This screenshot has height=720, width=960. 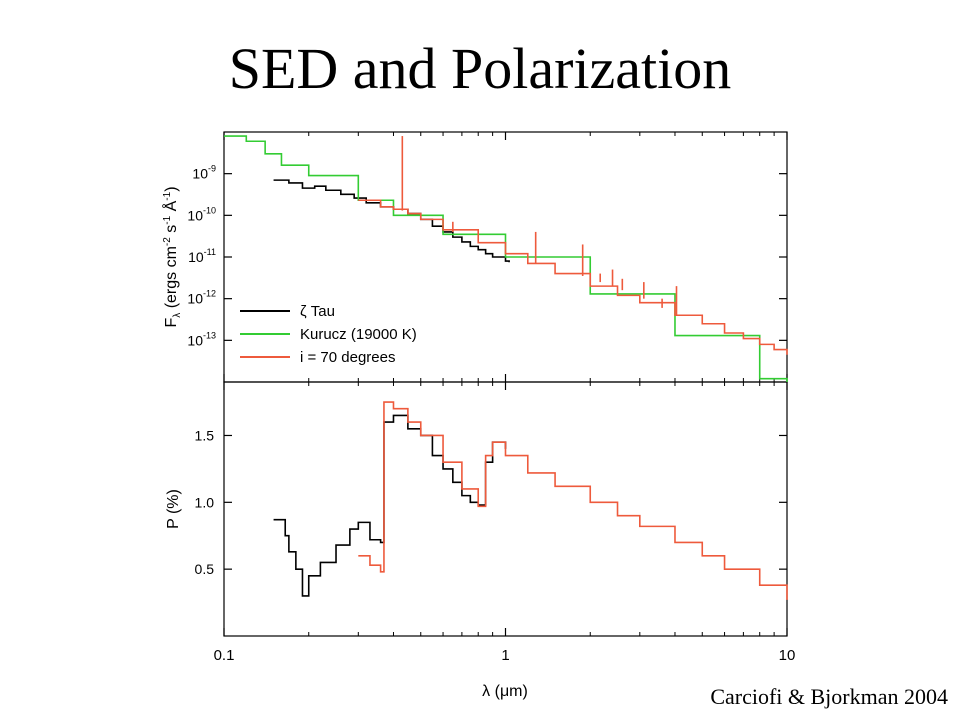 What do you see at coordinates (573, 277) in the screenshot?
I see `top-series-i-70-degrees` at bounding box center [573, 277].